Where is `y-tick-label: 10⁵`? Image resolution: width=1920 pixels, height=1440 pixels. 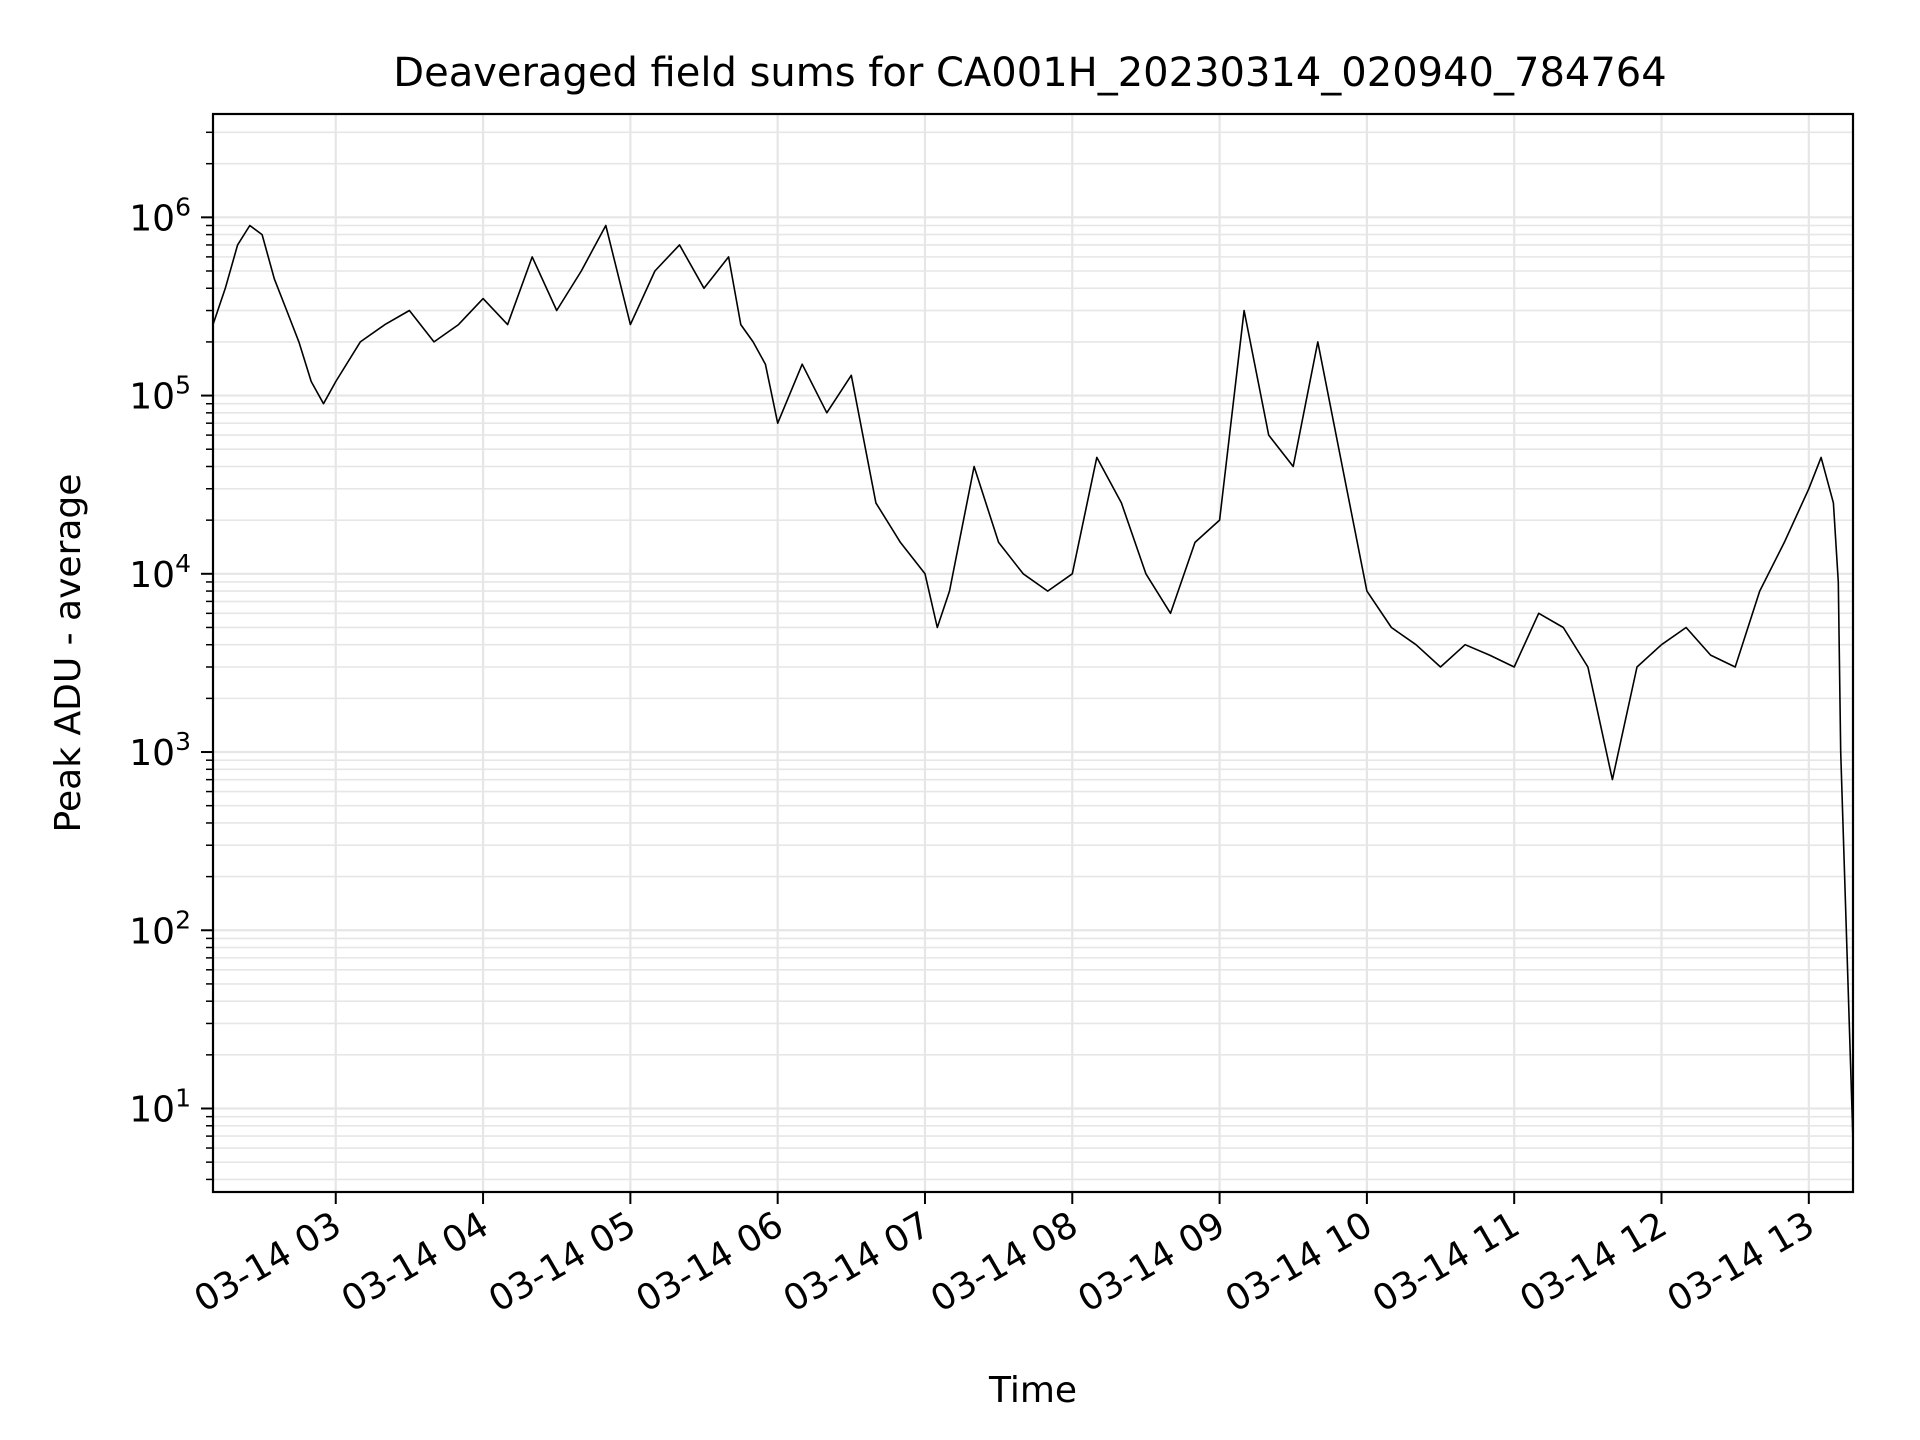 y-tick-label: 10⁵ is located at coordinates (160, 394).